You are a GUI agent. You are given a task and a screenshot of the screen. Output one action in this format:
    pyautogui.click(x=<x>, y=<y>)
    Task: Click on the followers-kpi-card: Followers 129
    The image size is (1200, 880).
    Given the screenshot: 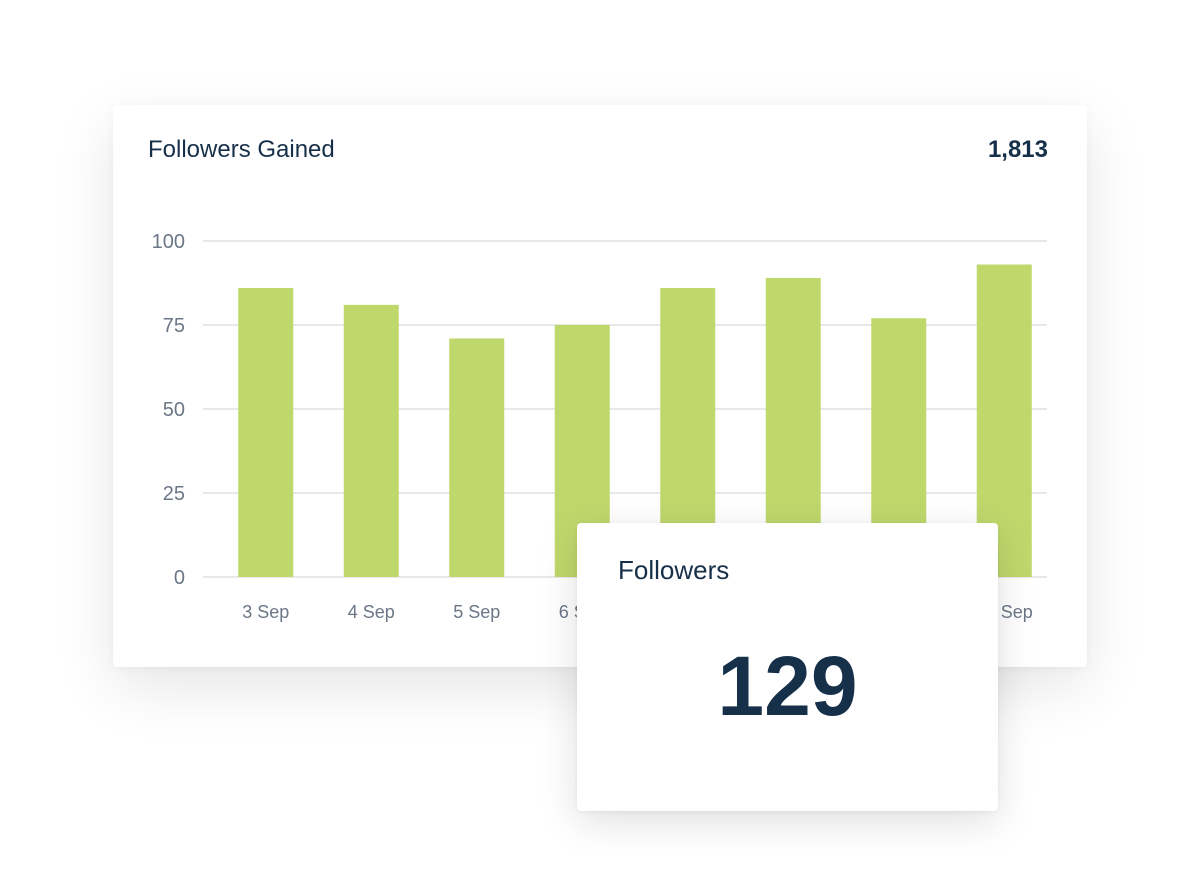 What is the action you would take?
    pyautogui.click(x=787, y=667)
    